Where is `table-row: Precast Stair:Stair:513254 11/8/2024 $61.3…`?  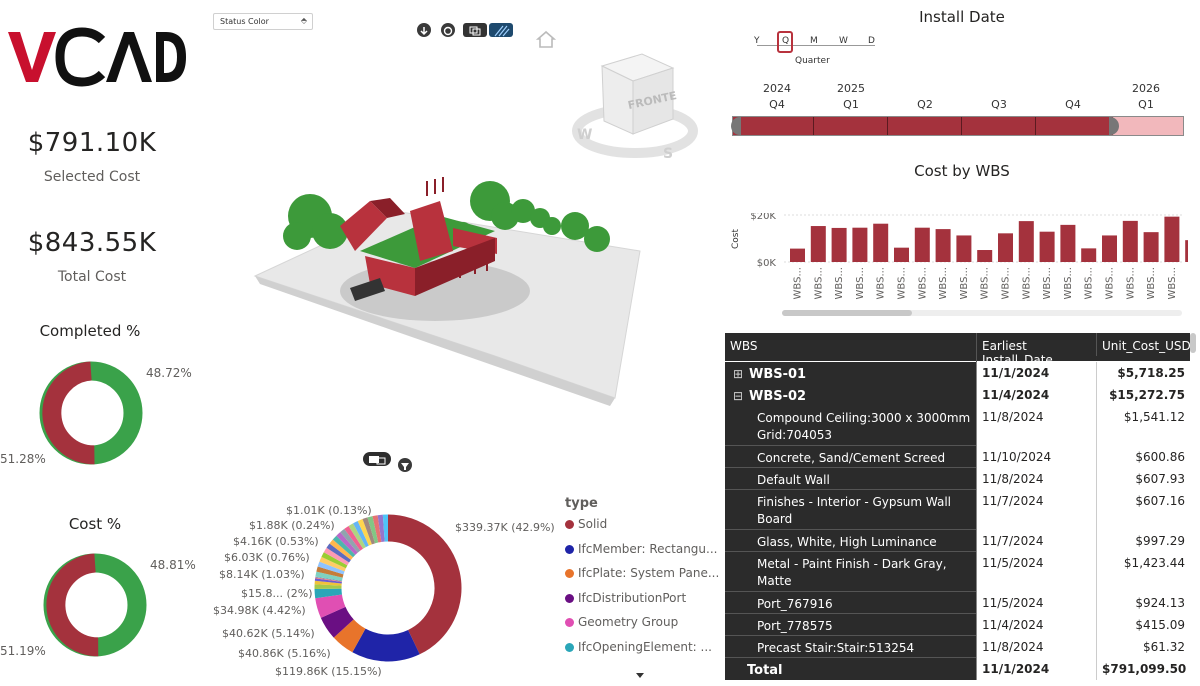
table-row: Precast Stair:Stair:513254 11/8/2024 $61.3… is located at coordinates (957, 647).